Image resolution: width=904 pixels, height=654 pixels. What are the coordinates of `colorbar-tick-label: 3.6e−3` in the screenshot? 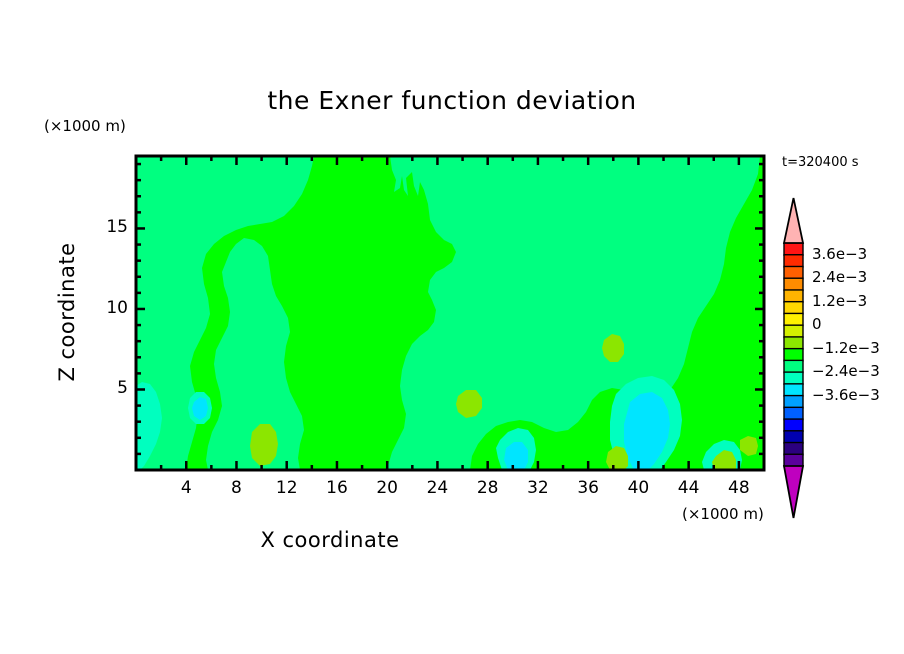 It's located at (840, 253).